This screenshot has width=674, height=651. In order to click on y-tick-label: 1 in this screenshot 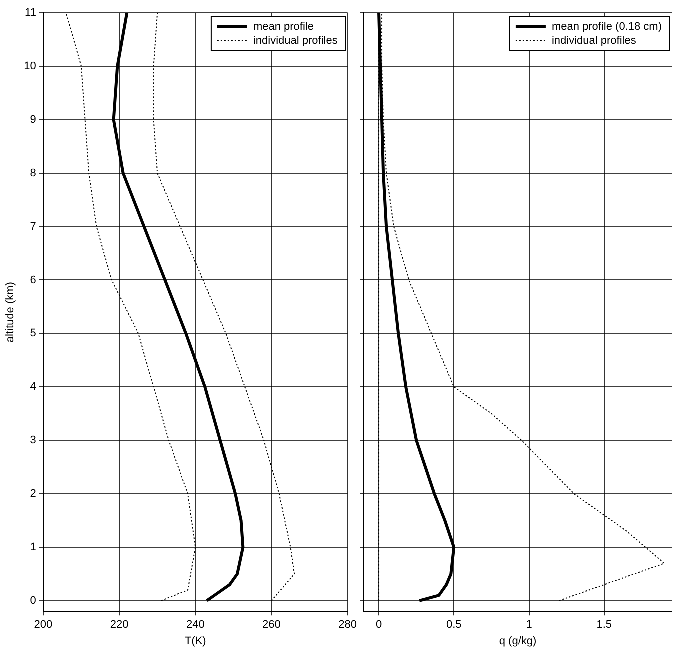, I will do `click(33, 547)`.